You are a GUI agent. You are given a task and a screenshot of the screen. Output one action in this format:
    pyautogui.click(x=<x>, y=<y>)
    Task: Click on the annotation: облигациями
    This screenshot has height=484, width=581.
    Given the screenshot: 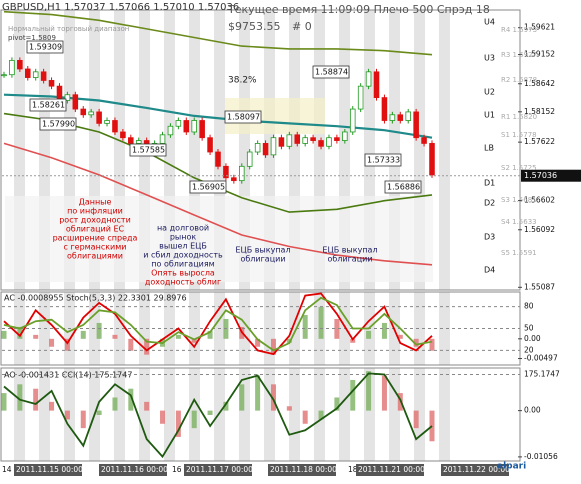 What is the action you would take?
    pyautogui.click(x=95, y=256)
    